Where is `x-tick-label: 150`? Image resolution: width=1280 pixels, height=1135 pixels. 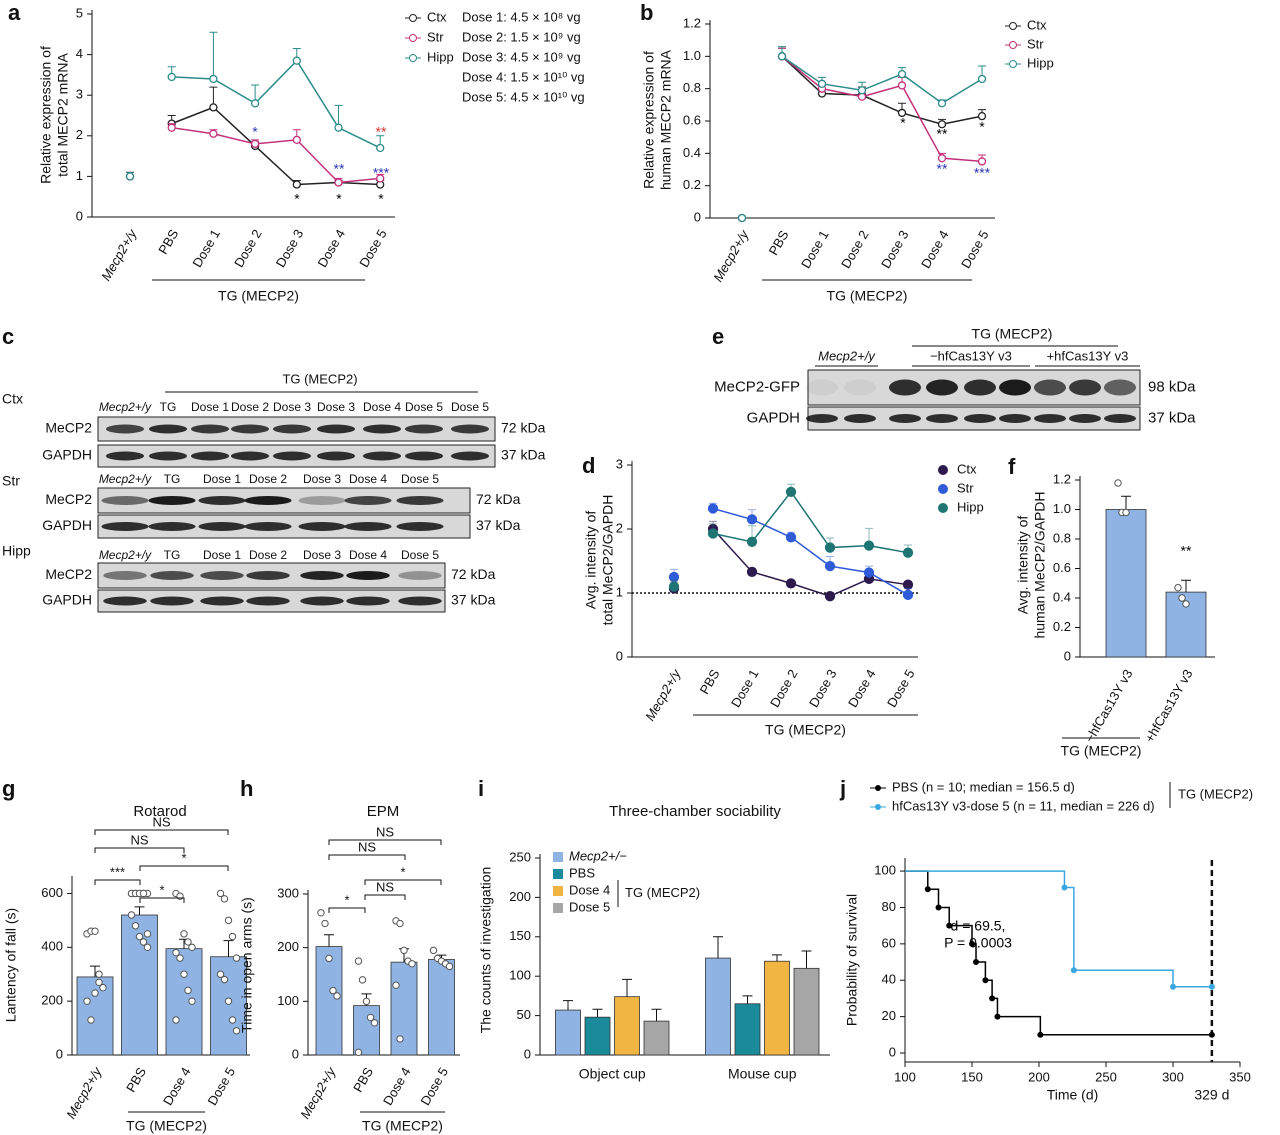 x-tick-label: 150 is located at coordinates (972, 1076).